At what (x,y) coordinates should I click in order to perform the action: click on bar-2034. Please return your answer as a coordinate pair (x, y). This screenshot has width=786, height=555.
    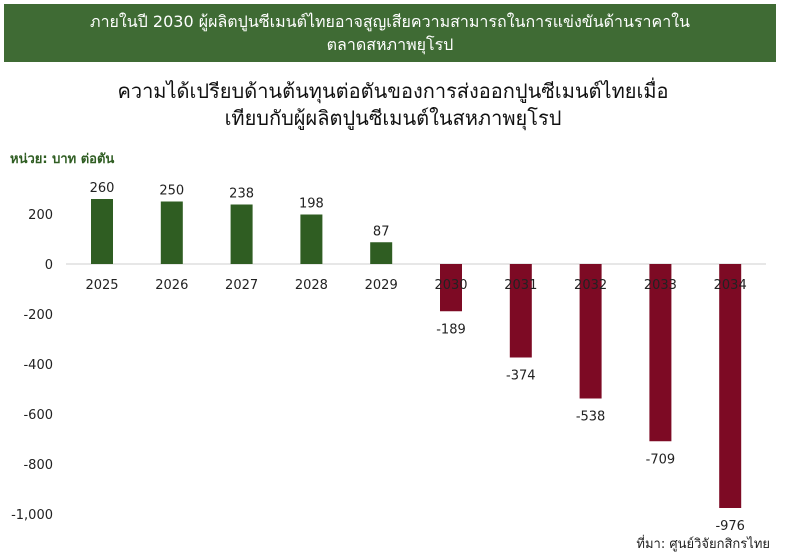
    Looking at the image, I should click on (730, 386).